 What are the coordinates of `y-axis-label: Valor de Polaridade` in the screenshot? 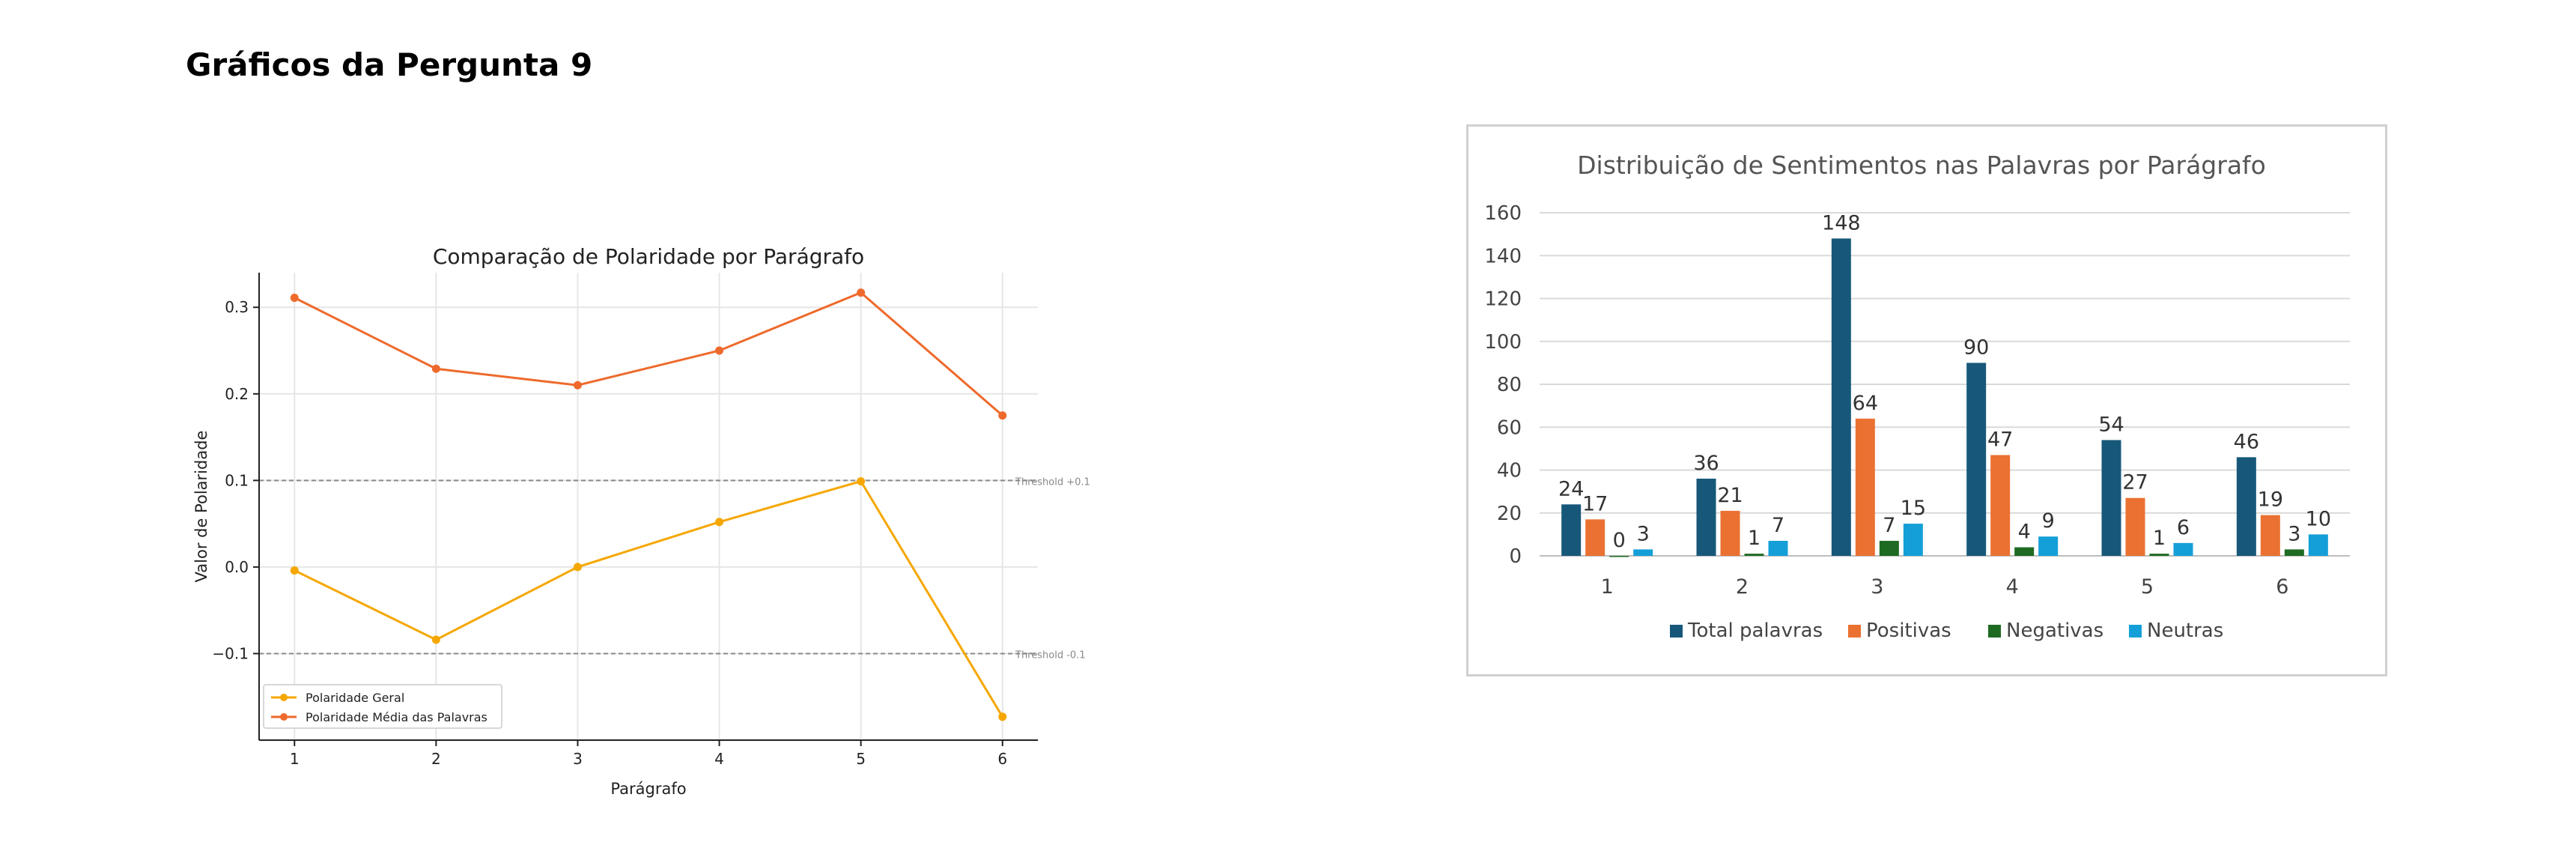 It's located at (201, 507).